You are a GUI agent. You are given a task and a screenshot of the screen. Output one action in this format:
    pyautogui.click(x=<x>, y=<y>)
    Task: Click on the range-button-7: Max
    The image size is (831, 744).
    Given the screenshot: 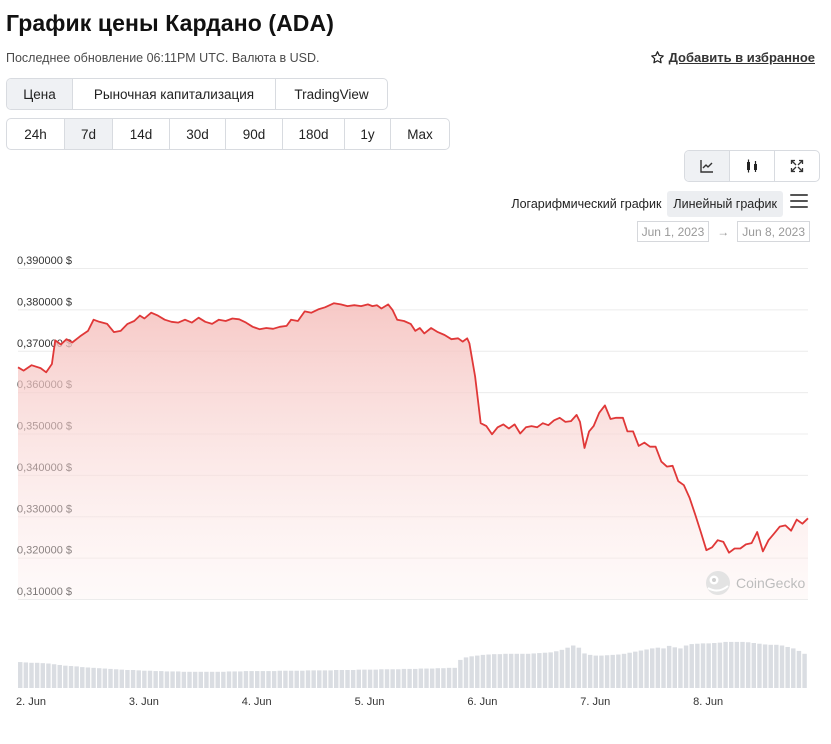 What is the action you would take?
    pyautogui.click(x=420, y=134)
    